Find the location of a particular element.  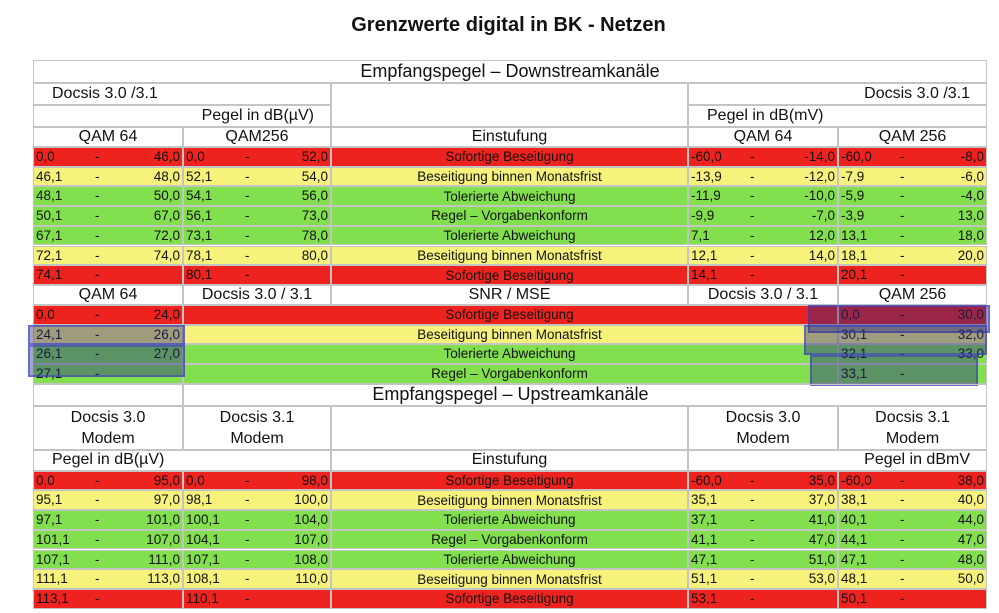

range-from: -7,9 is located at coordinates (853, 176).